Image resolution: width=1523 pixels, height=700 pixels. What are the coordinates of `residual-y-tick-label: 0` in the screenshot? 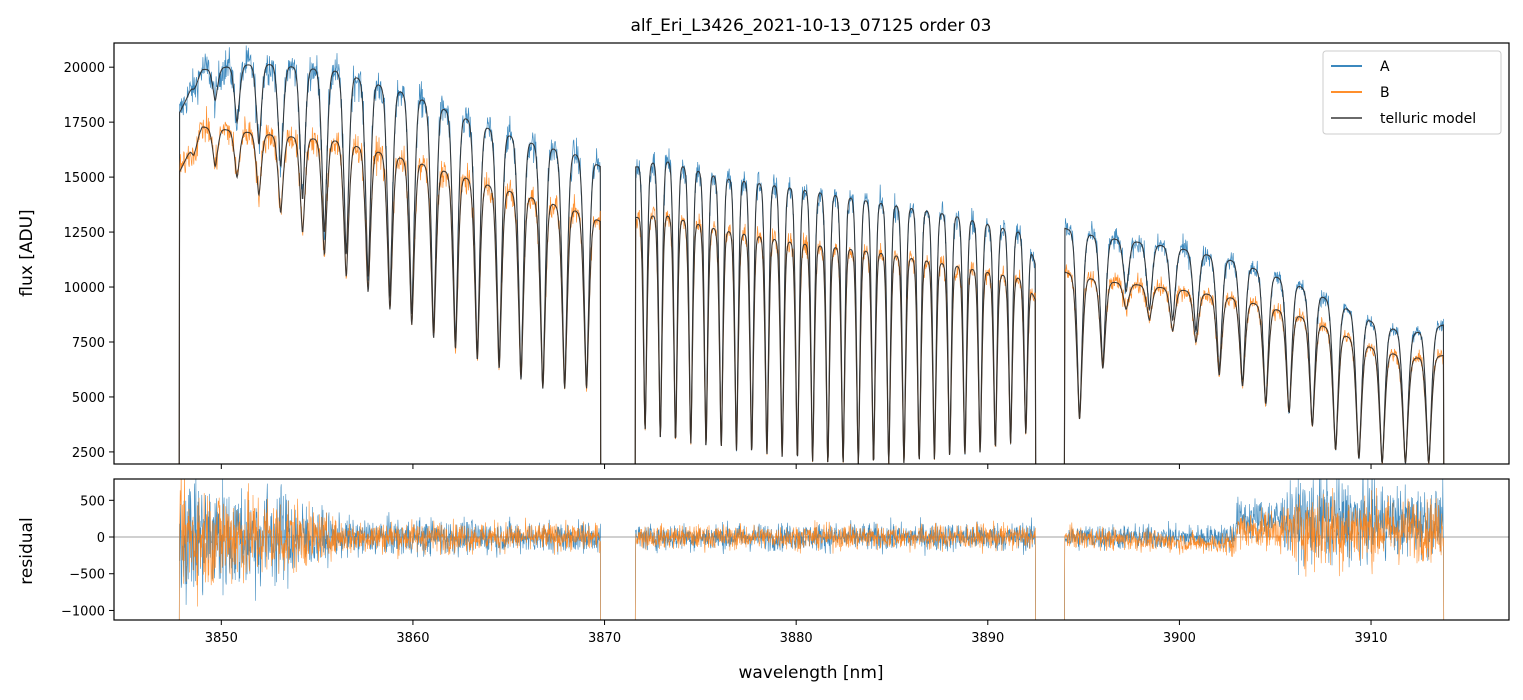 It's located at (101, 538).